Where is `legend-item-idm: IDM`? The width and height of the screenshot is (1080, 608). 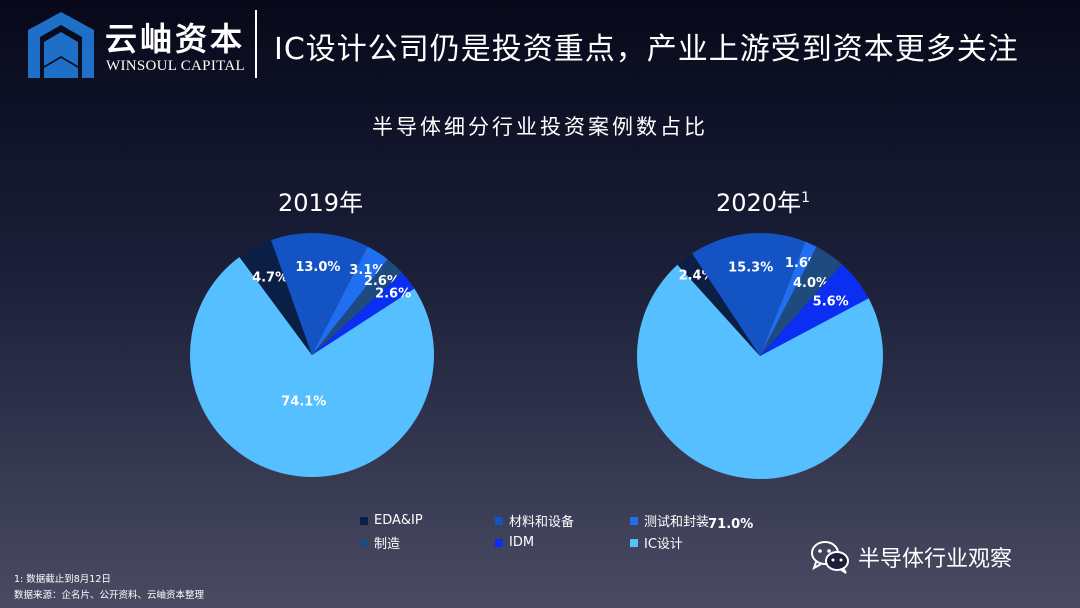
legend-item-idm: IDM is located at coordinates (562, 542).